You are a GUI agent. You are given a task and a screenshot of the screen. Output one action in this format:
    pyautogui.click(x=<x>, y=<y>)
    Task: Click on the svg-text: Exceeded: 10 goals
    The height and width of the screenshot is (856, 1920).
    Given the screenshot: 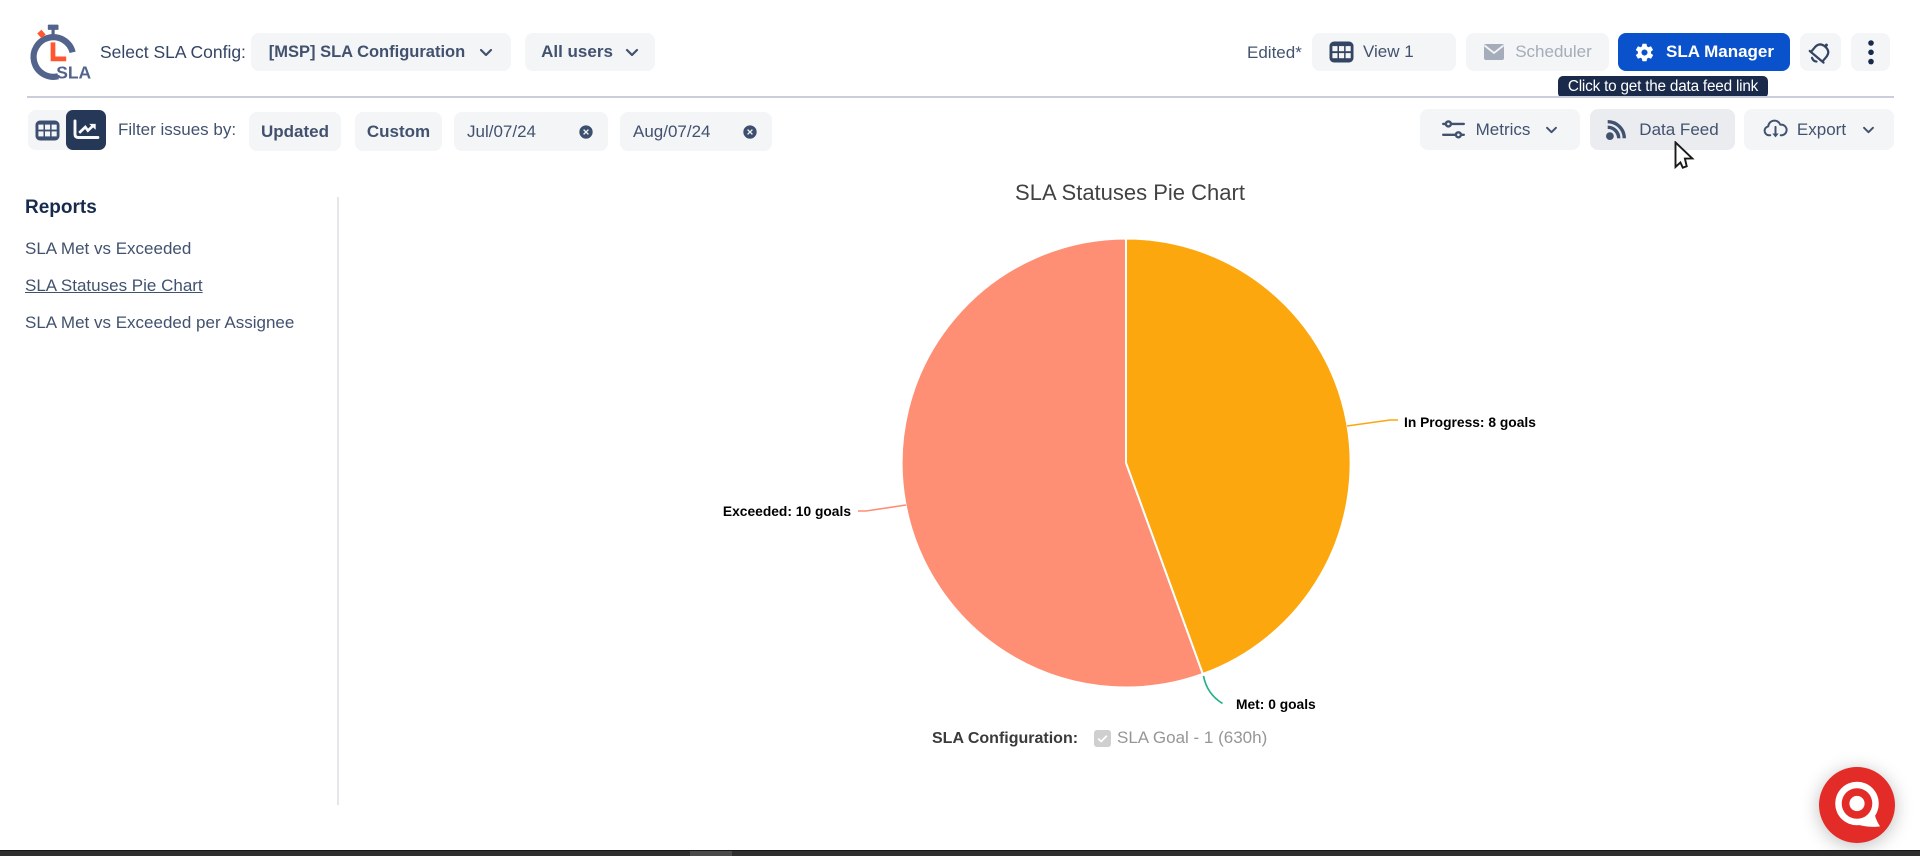 What is the action you would take?
    pyautogui.click(x=787, y=511)
    